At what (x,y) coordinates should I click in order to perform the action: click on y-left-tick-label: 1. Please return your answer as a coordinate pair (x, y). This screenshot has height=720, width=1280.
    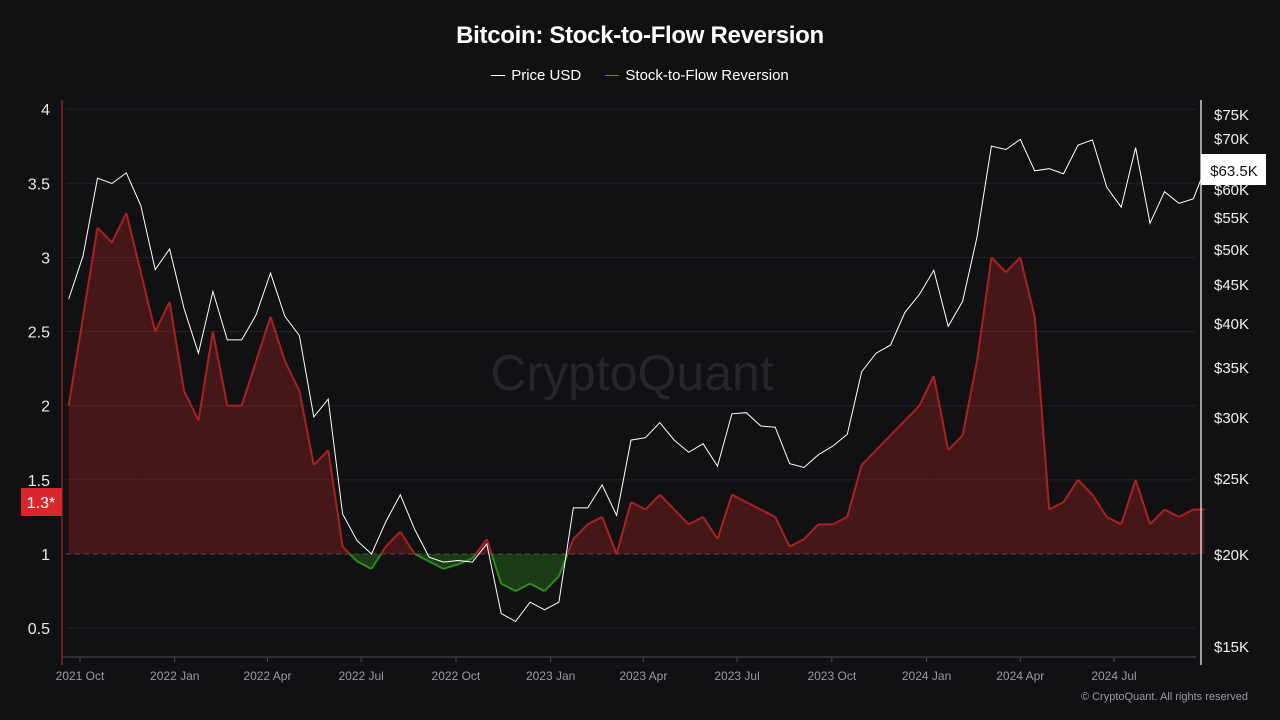
    Looking at the image, I should click on (45, 555).